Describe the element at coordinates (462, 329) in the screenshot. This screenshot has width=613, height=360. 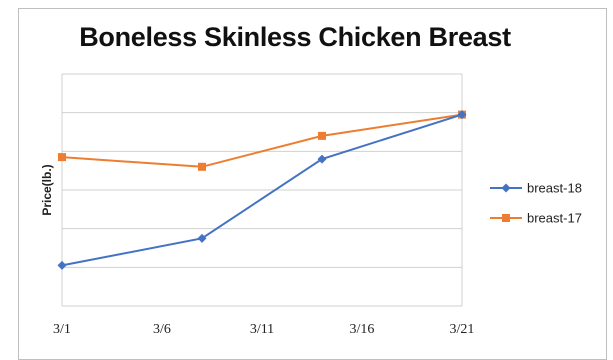
I see `x-tick-label: 3/21` at that location.